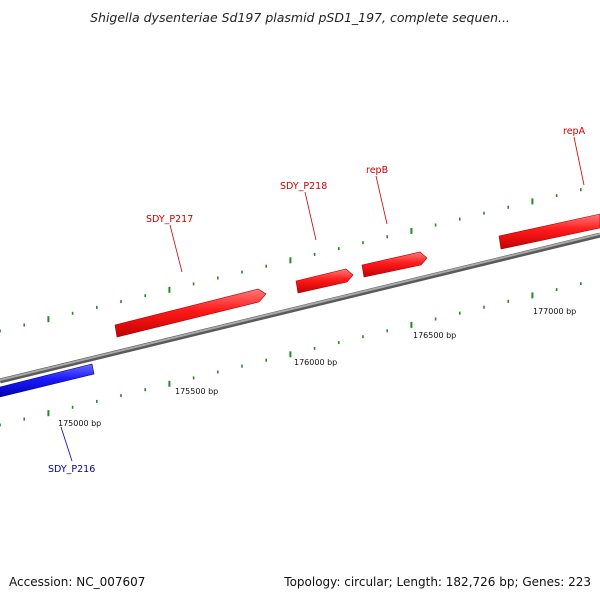 This screenshot has width=600, height=600. What do you see at coordinates (66, 444) in the screenshot?
I see `leader-line-sdy-p216` at bounding box center [66, 444].